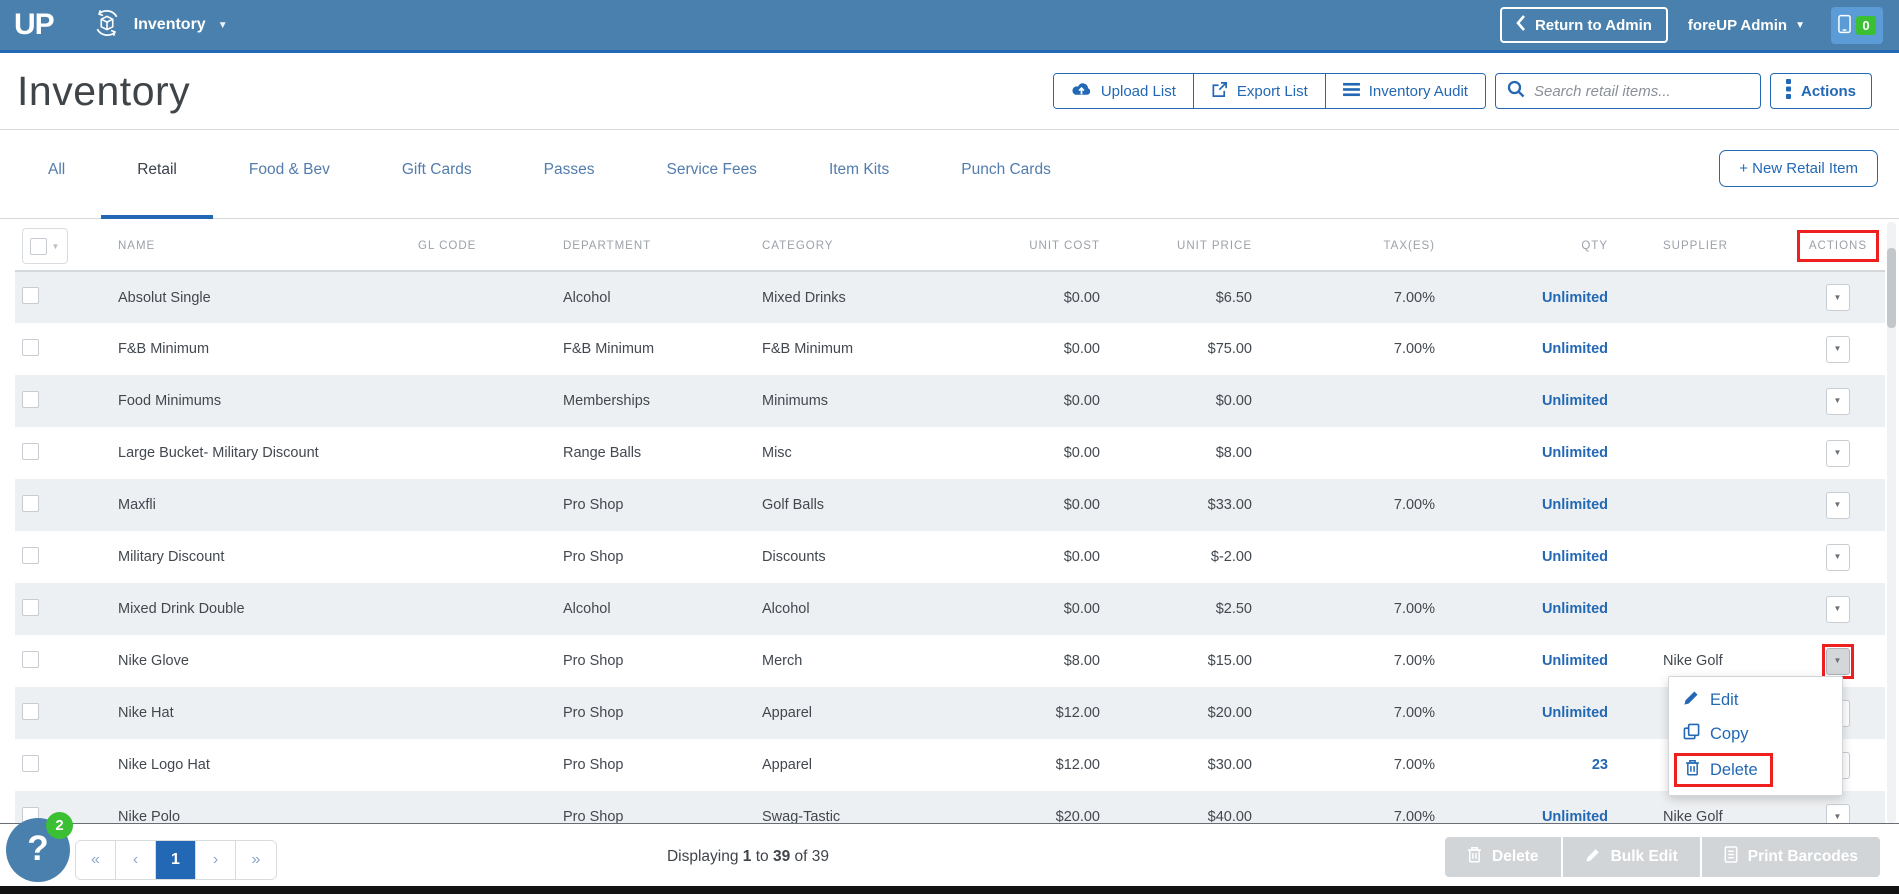 The image size is (1899, 894). Describe the element at coordinates (39, 847) in the screenshot. I see `help-button: ? 2` at that location.